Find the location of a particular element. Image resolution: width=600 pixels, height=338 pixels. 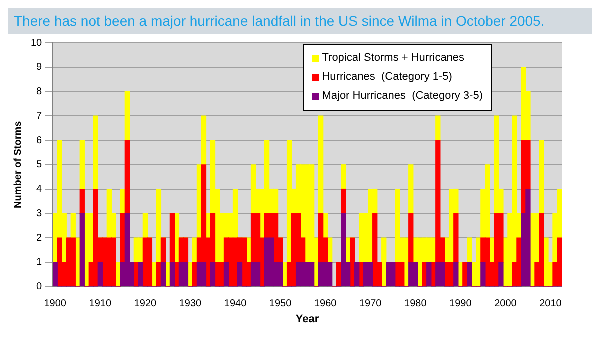

x-tick-label: 1980 is located at coordinates (416, 304).